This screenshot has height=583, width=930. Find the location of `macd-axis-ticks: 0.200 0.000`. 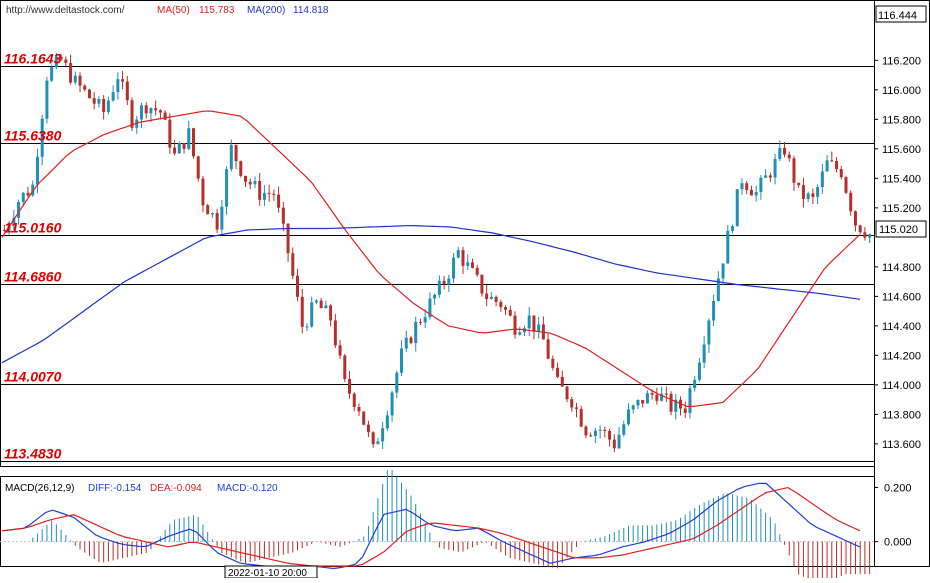

macd-axis-ticks: 0.200 0.000 is located at coordinates (893, 515).